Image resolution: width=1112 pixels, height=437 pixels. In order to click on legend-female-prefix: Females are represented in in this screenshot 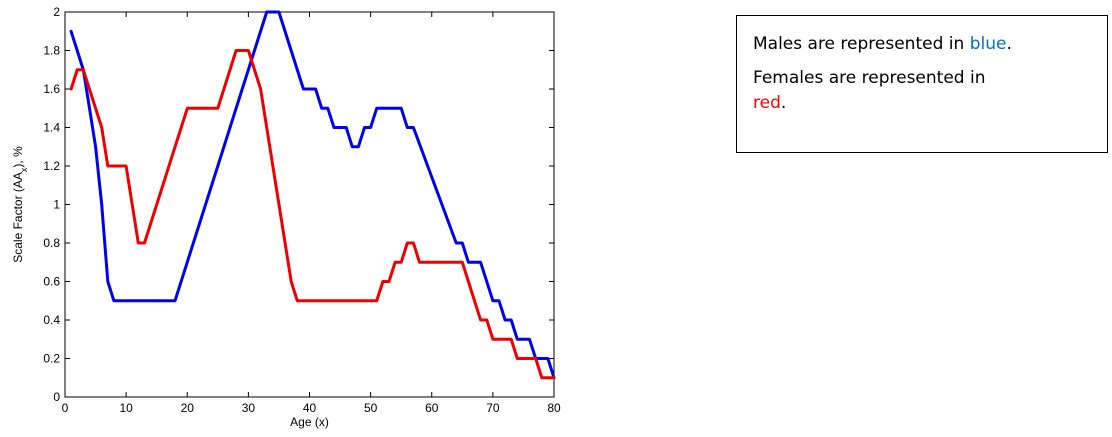, I will do `click(869, 77)`.